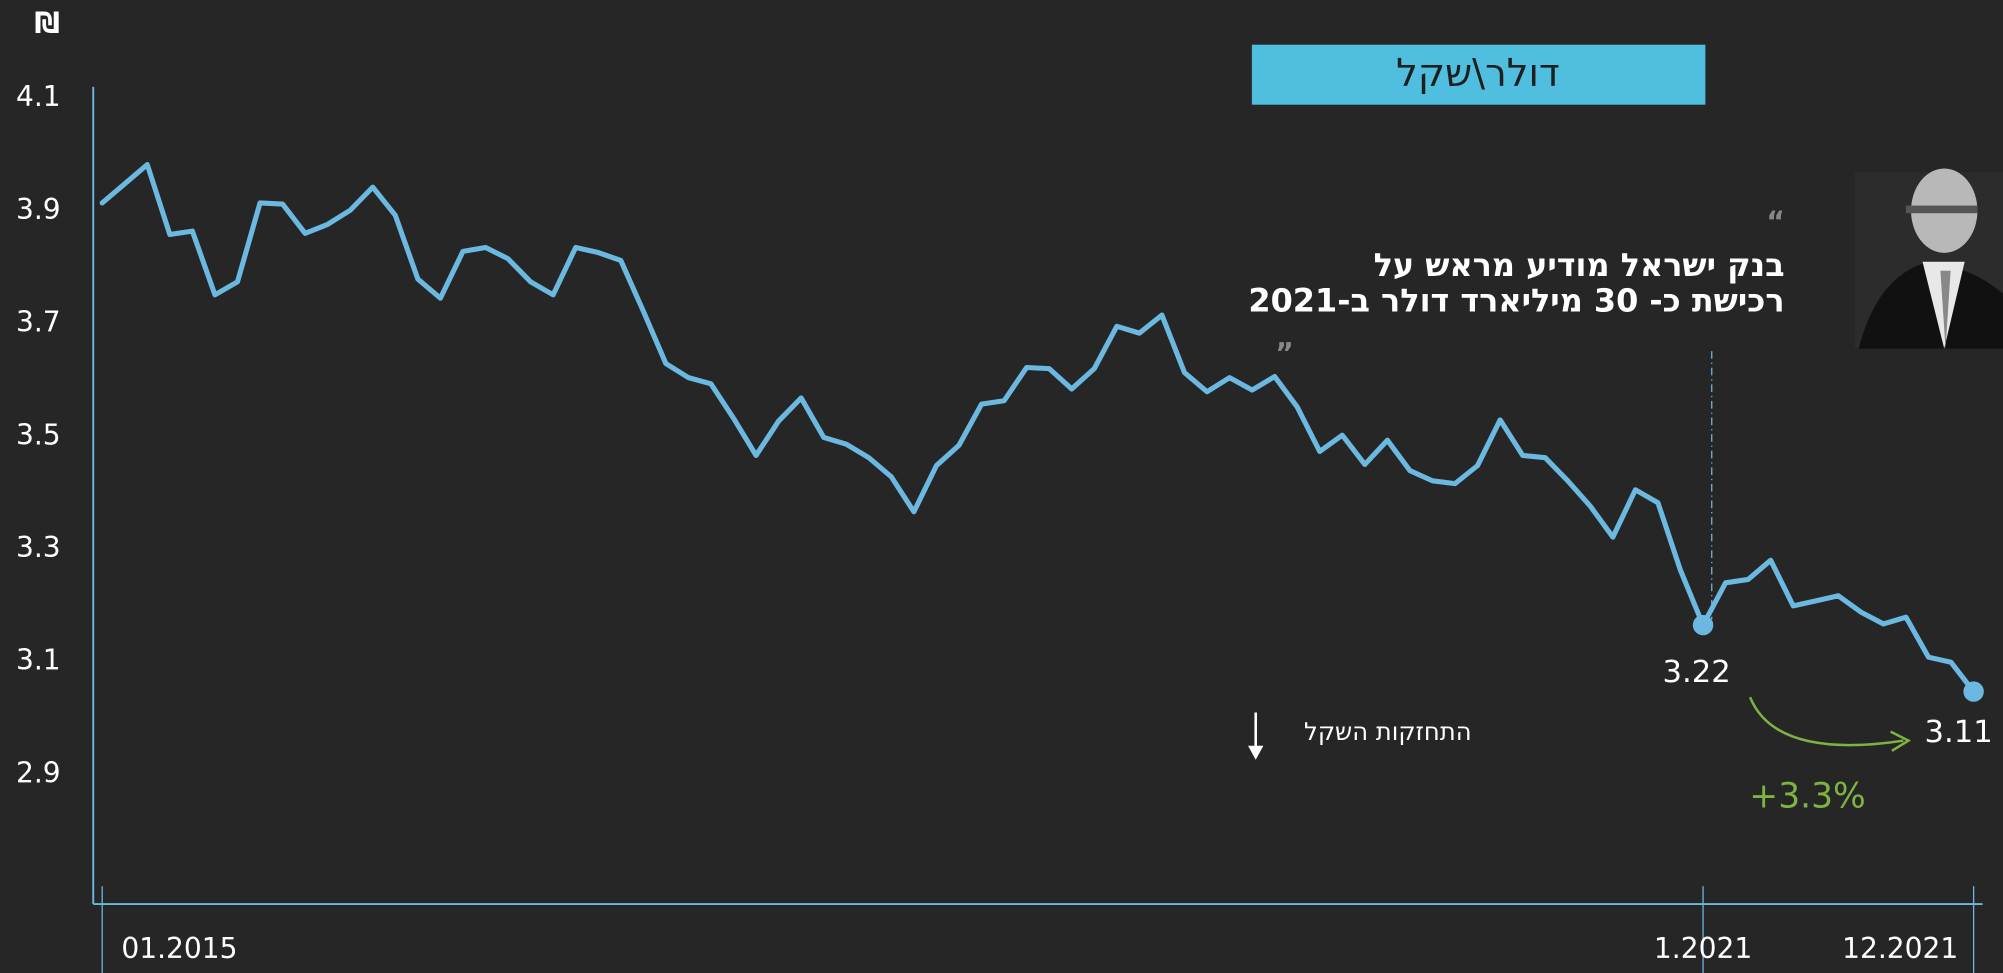  Describe the element at coordinates (1579, 265) in the screenshot. I see `quote-line: בנק ישראל מודיע מראש על` at that location.